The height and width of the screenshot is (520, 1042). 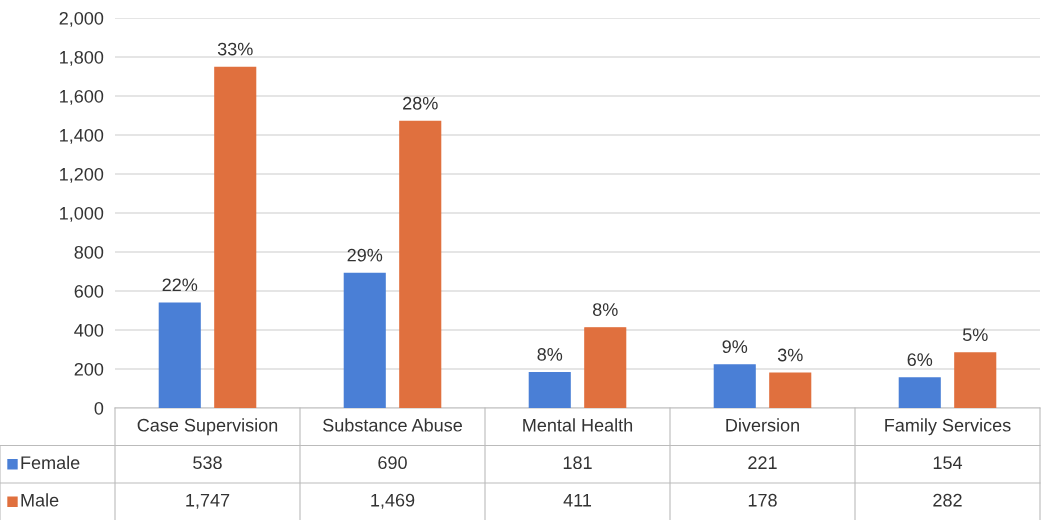 What do you see at coordinates (762, 500) in the screenshot?
I see `data-label: 178` at bounding box center [762, 500].